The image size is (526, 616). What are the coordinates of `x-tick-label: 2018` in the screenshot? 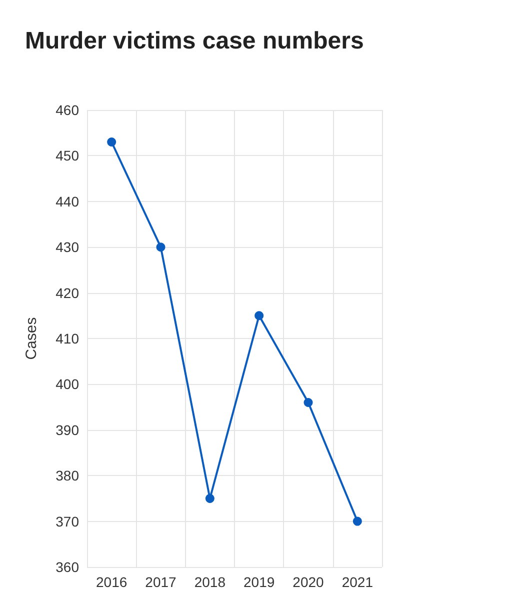 It's located at (210, 582).